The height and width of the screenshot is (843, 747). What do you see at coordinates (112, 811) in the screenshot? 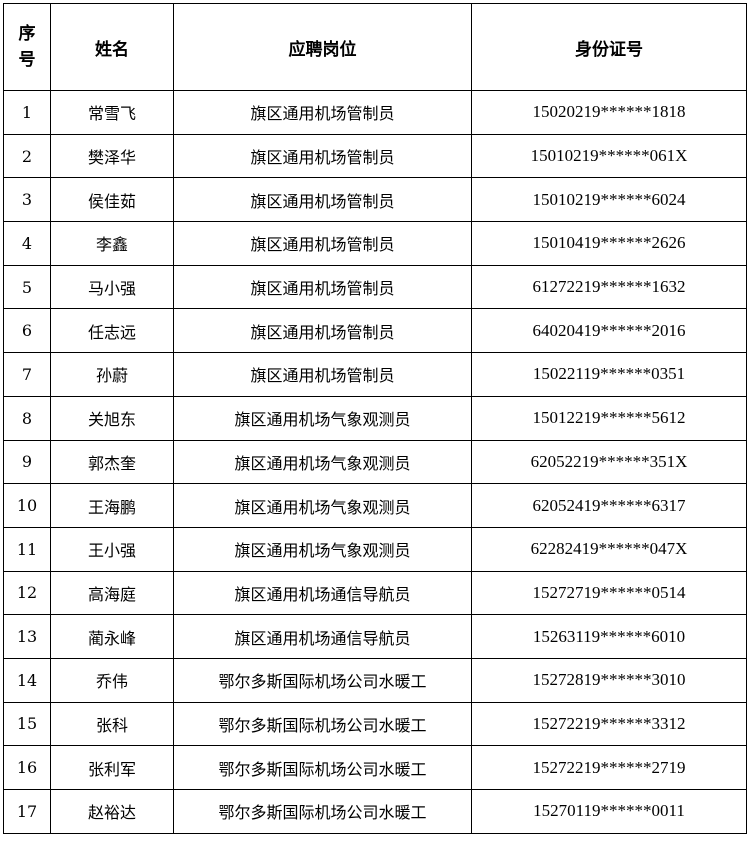
I see `cell-name: 赵裕达` at bounding box center [112, 811].